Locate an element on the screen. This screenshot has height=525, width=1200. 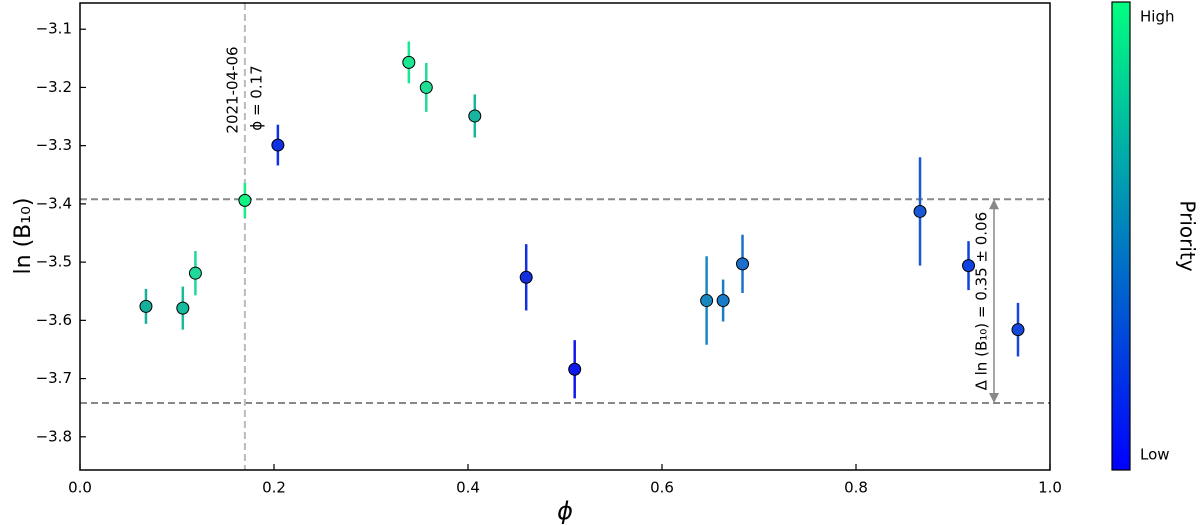
colorbar-high: High is located at coordinates (1157, 17).